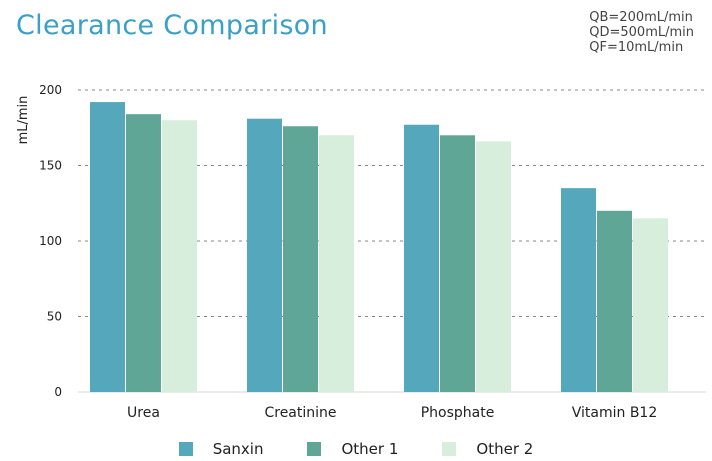 The width and height of the screenshot is (712, 461). Describe the element at coordinates (107, 247) in the screenshot. I see `bar-sanxin-urea` at that location.